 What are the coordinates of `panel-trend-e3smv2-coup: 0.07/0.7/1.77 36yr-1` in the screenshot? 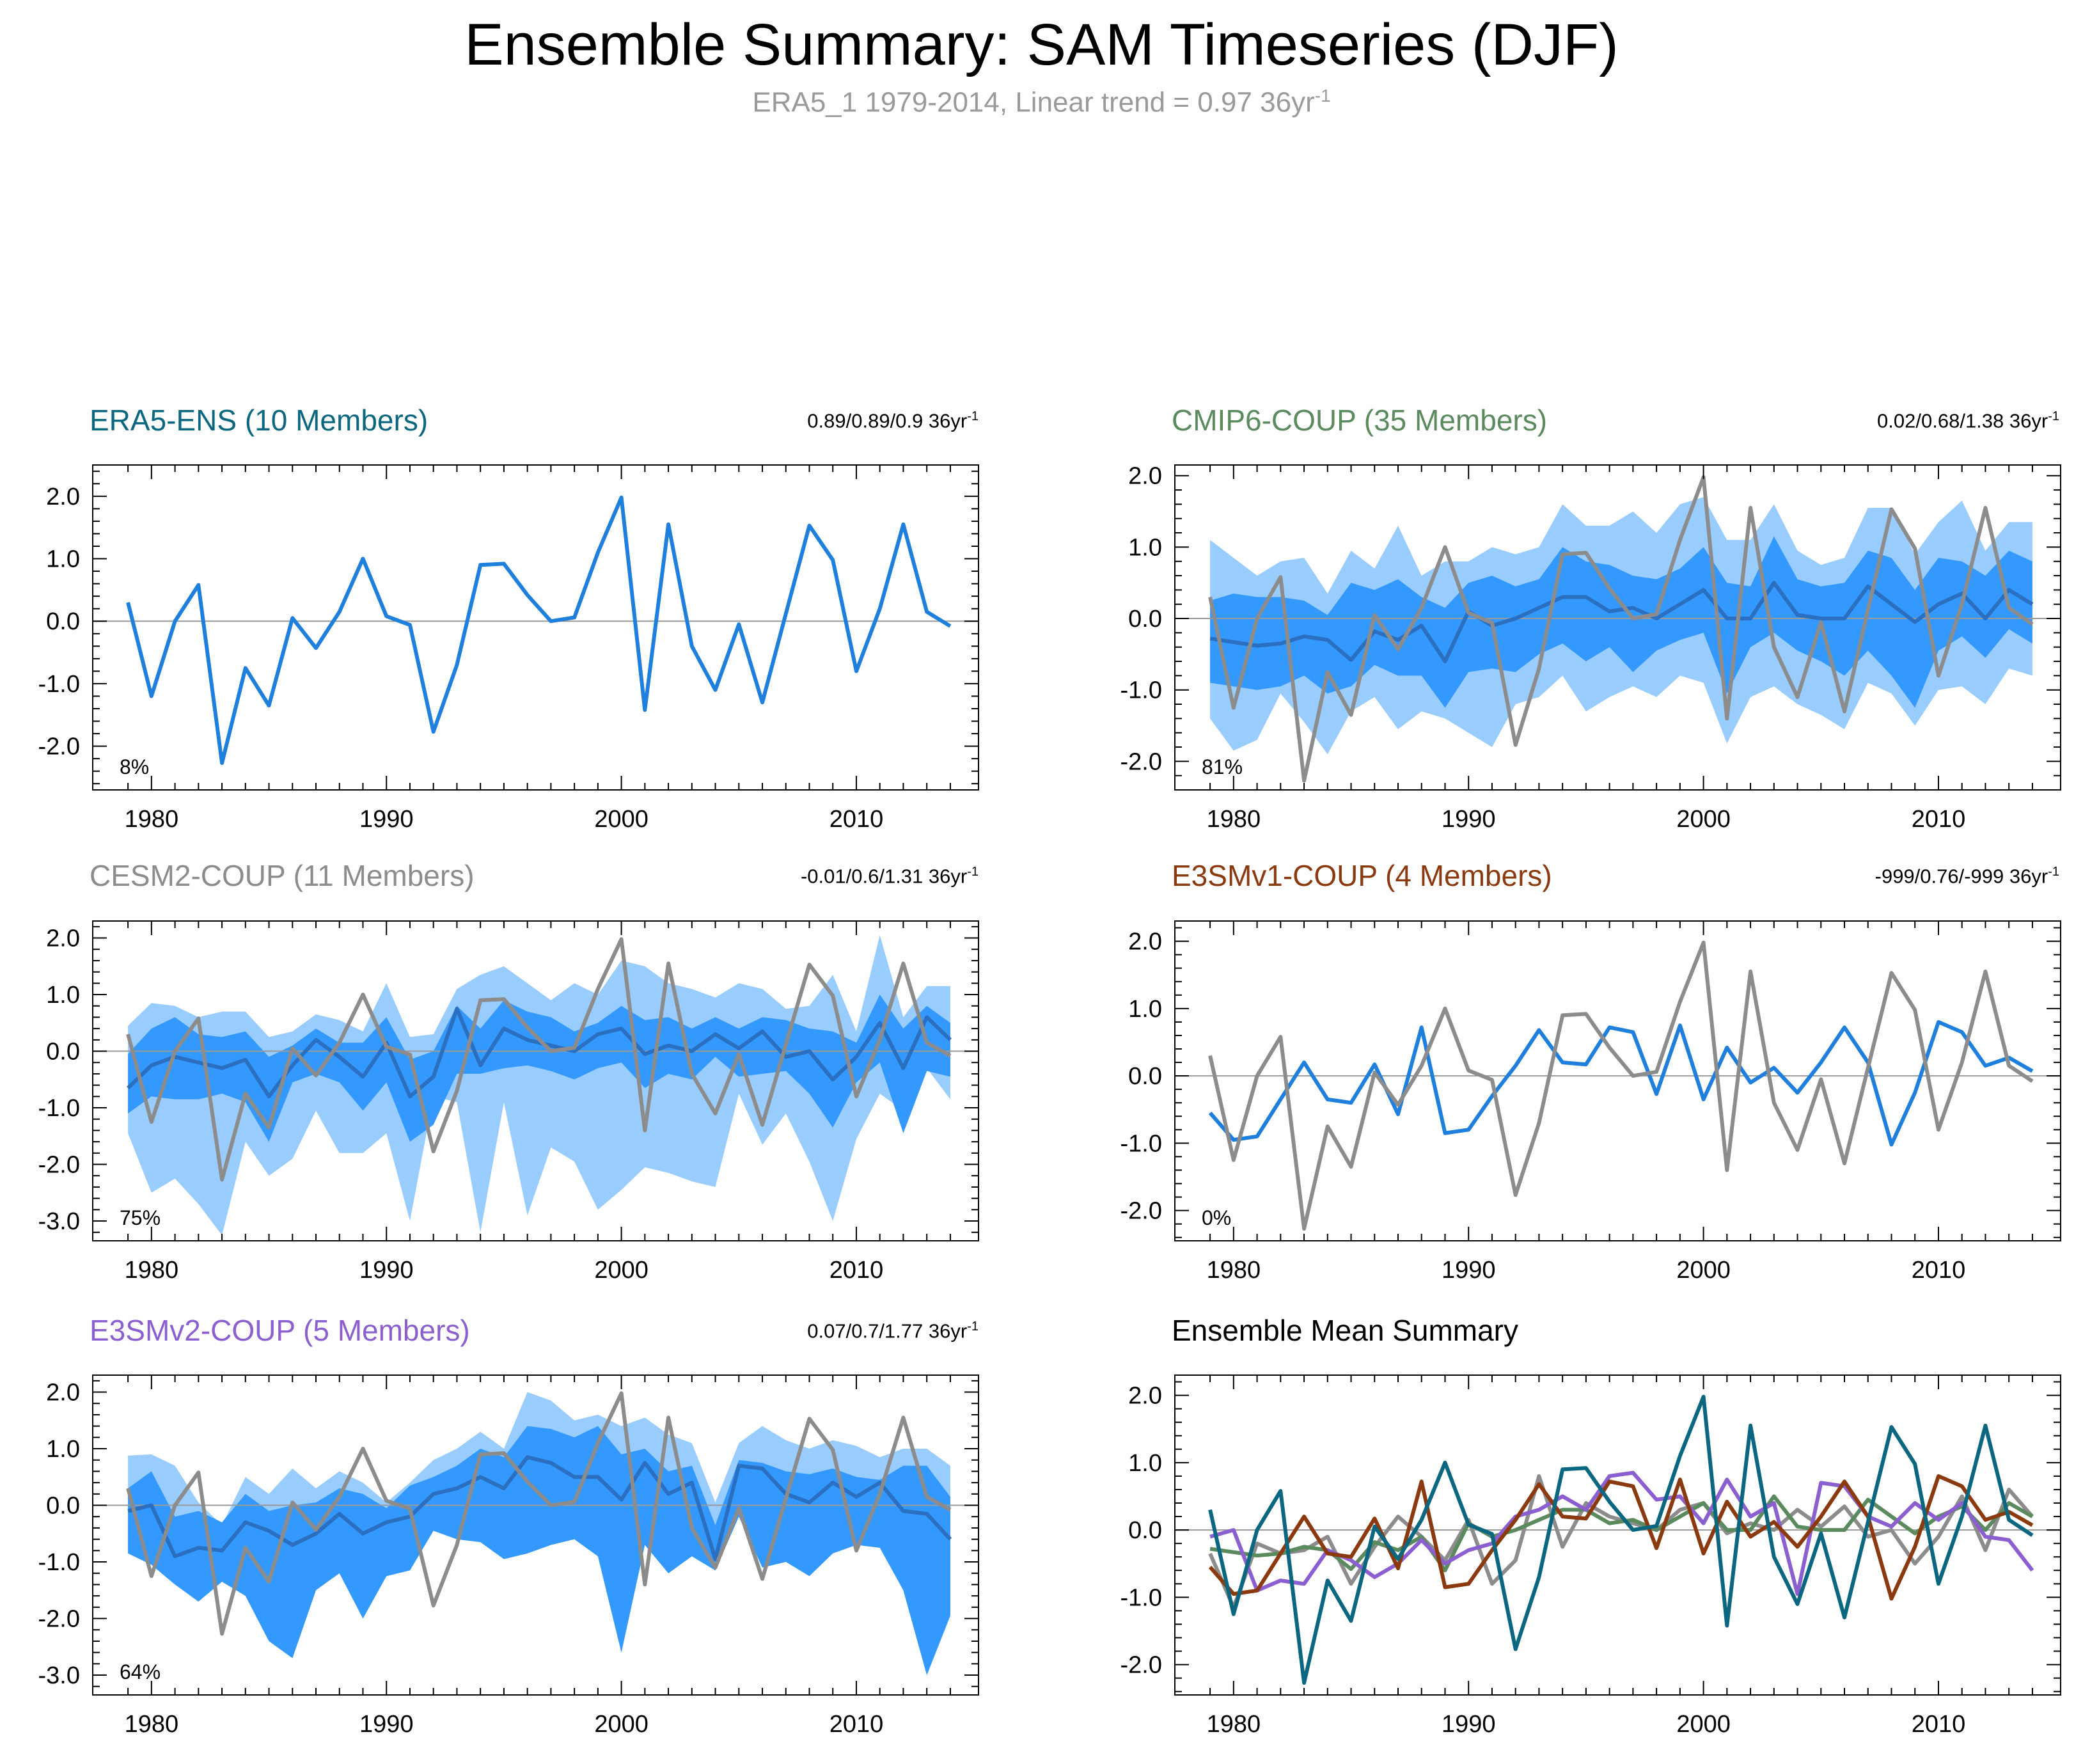 It's located at (809, 1331).